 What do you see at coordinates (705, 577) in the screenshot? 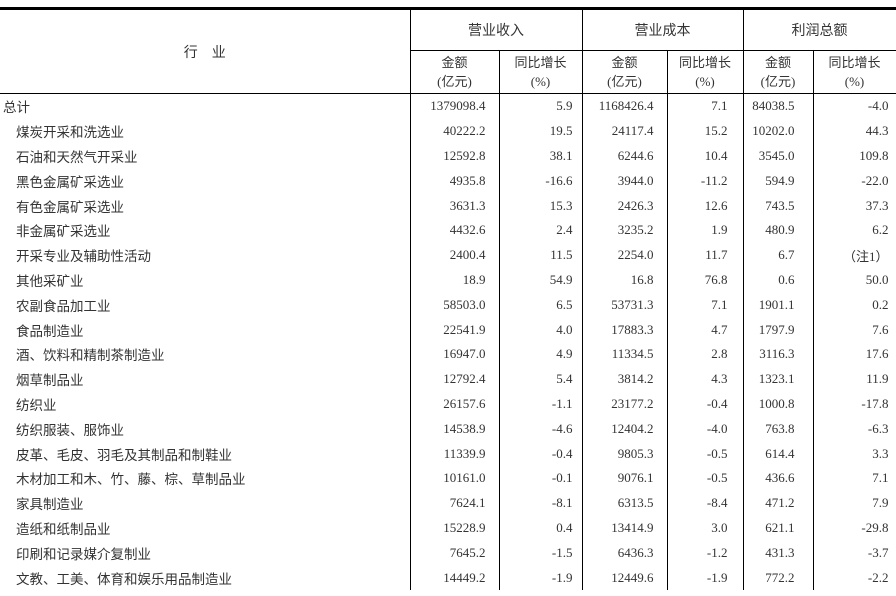
I see `cost-growth: -1.9` at bounding box center [705, 577].